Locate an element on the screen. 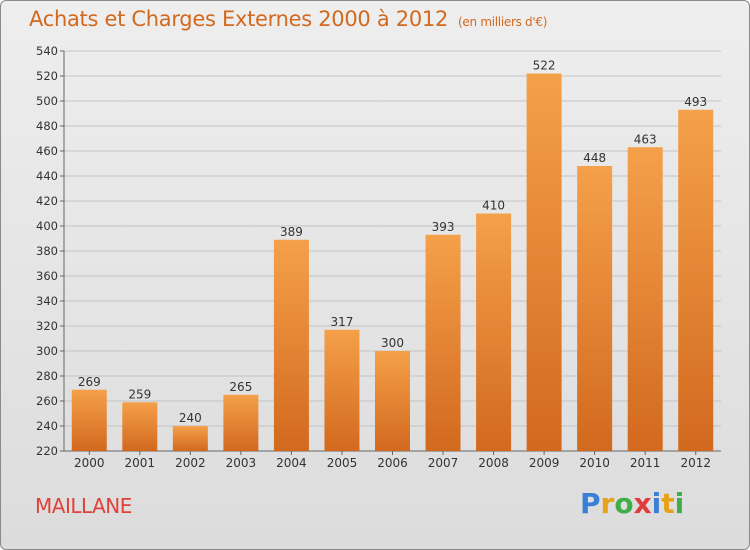 This screenshot has height=550, width=750. place-name: MAILLANE is located at coordinates (83, 506).